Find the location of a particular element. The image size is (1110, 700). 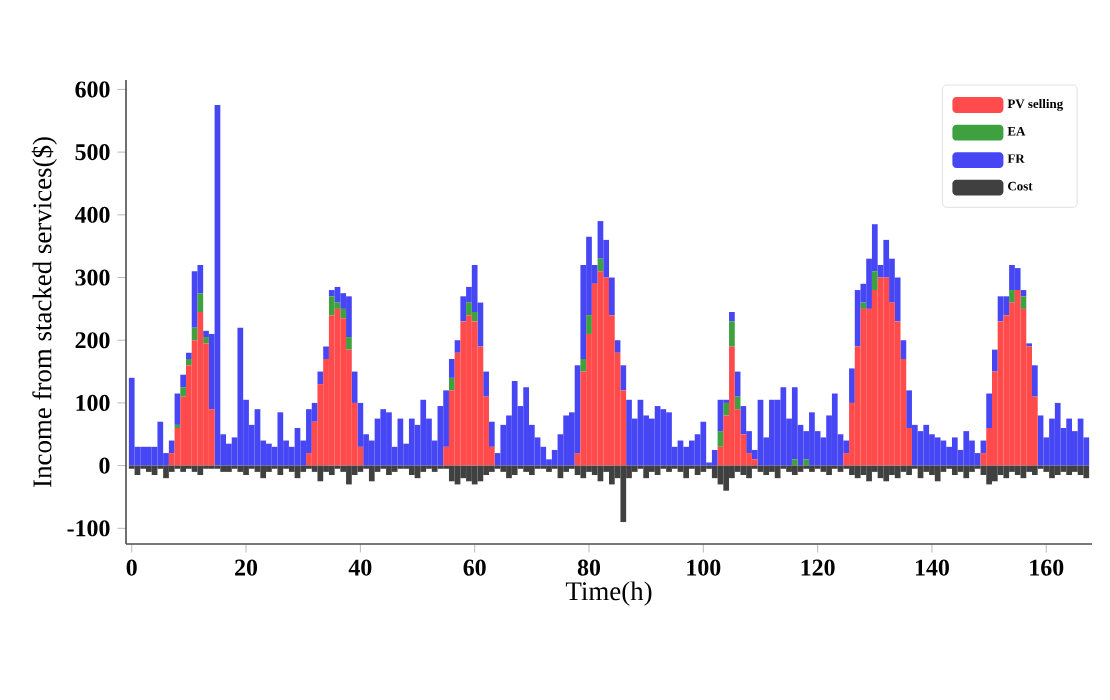

x-tick-label: 0 is located at coordinates (131, 567).